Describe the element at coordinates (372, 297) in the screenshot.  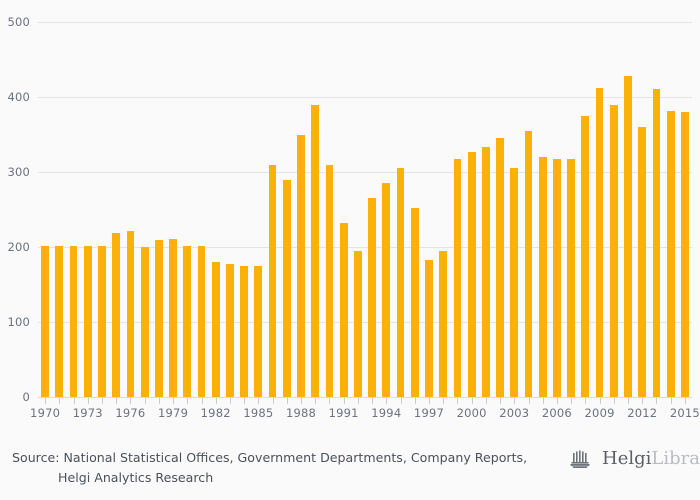
I see `bar-1993` at that location.